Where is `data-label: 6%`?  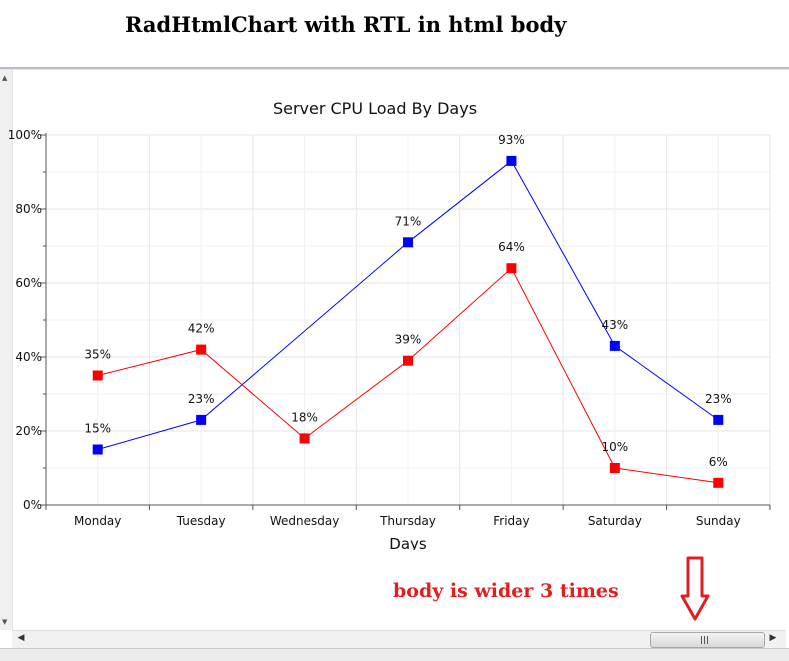 data-label: 6% is located at coordinates (718, 462).